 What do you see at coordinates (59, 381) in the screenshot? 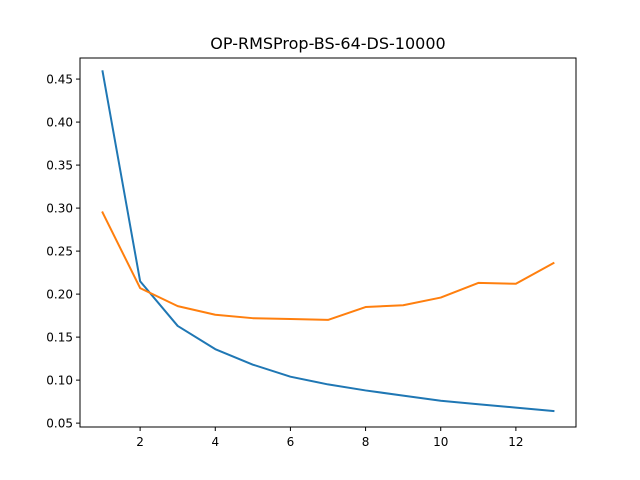
I see `y-tick-label: 0.10` at bounding box center [59, 381].